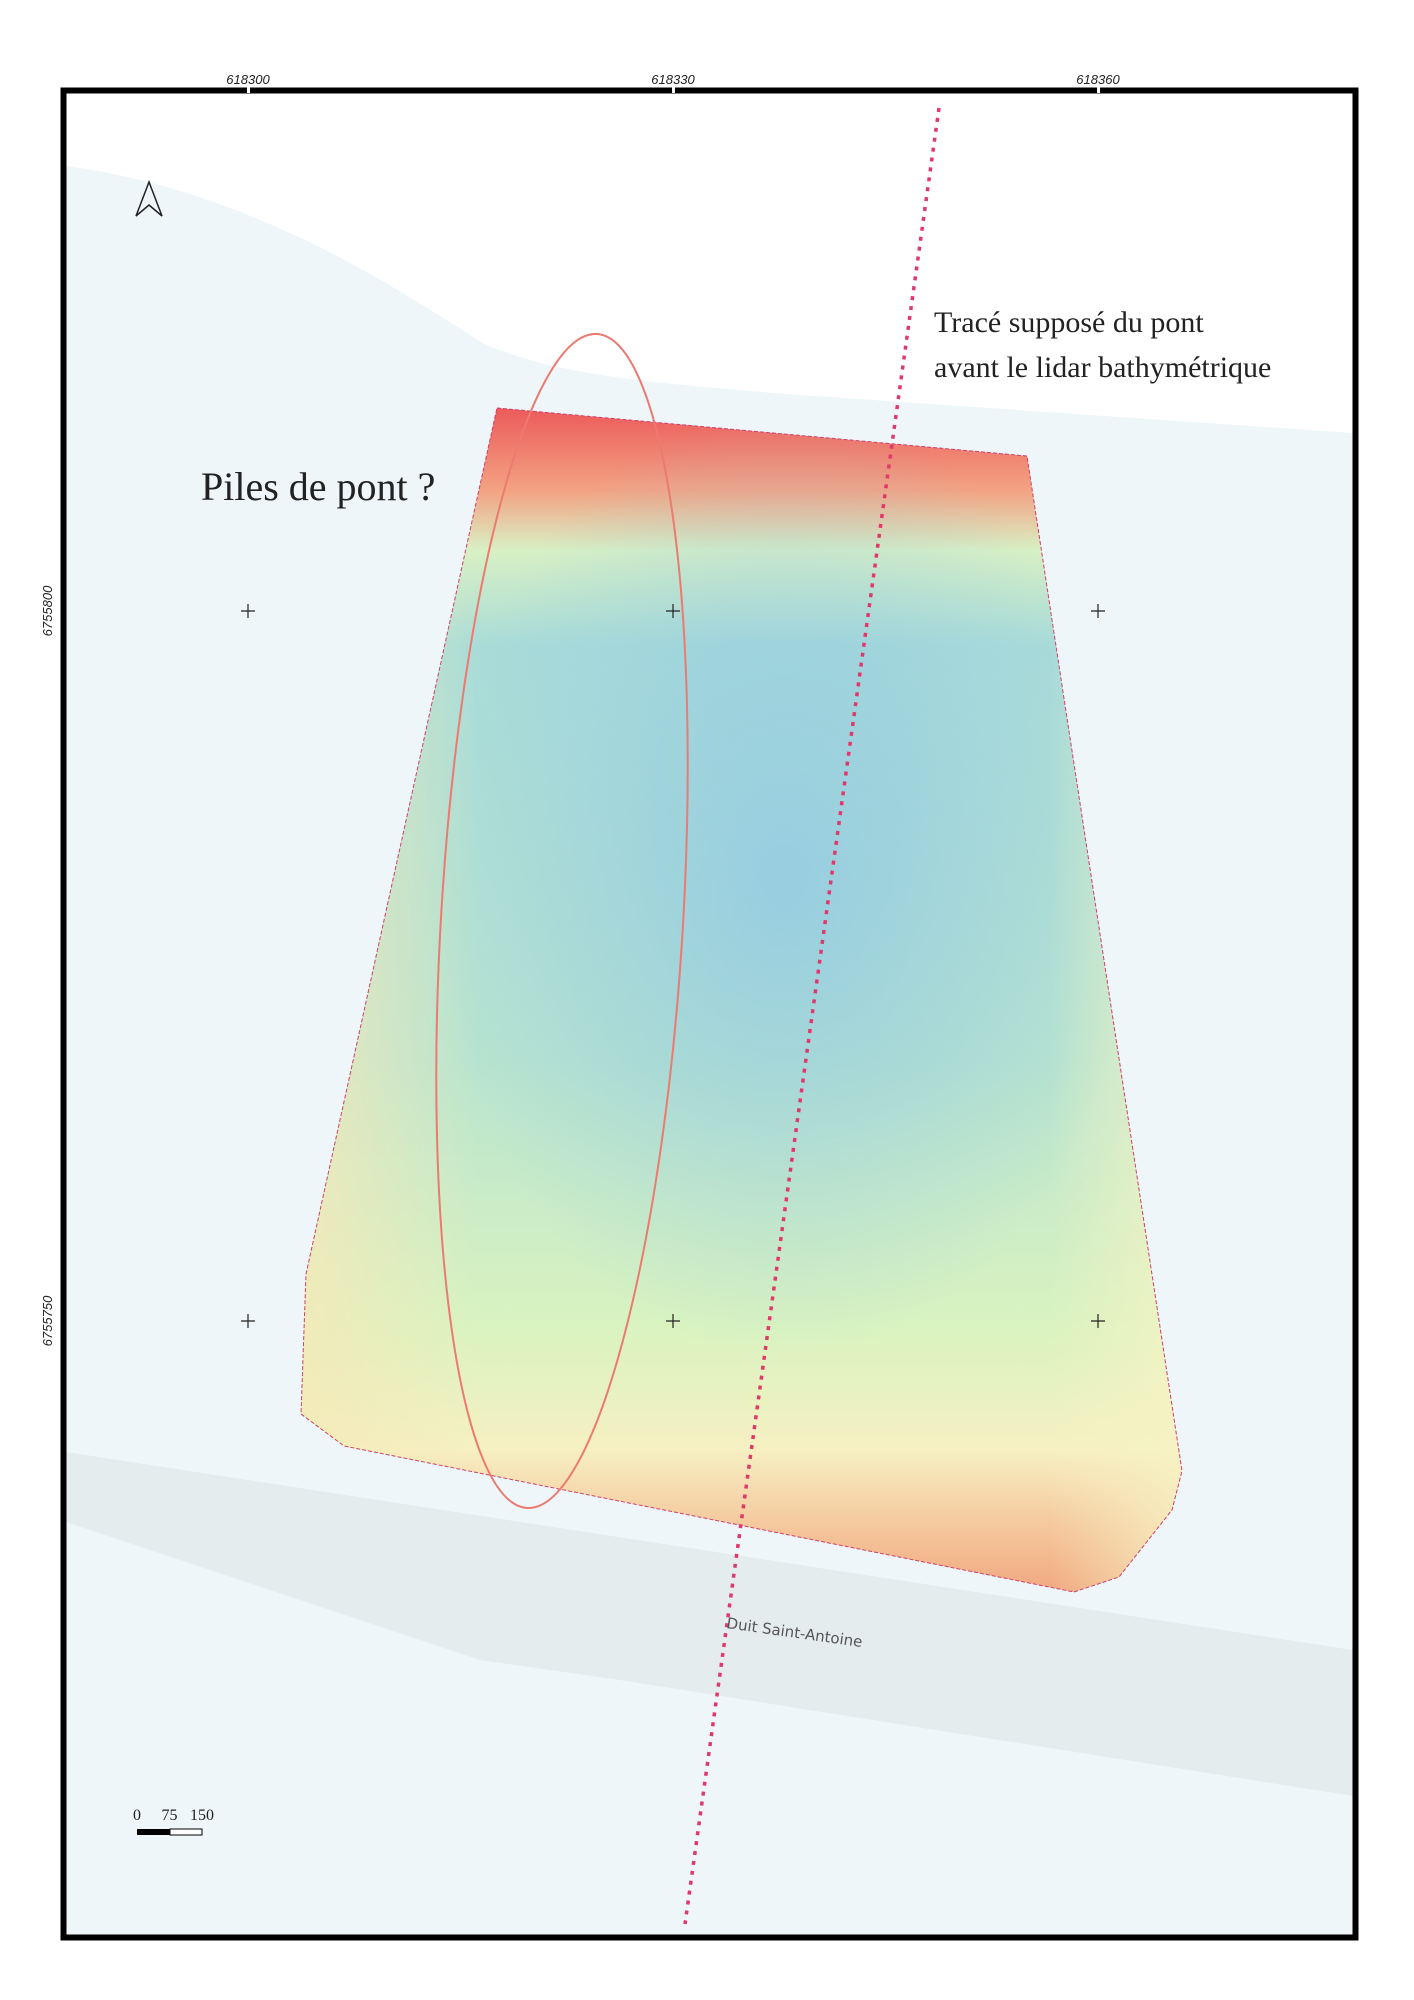 The image size is (1414, 2000). I want to click on scale-label: 75, so click(170, 1815).